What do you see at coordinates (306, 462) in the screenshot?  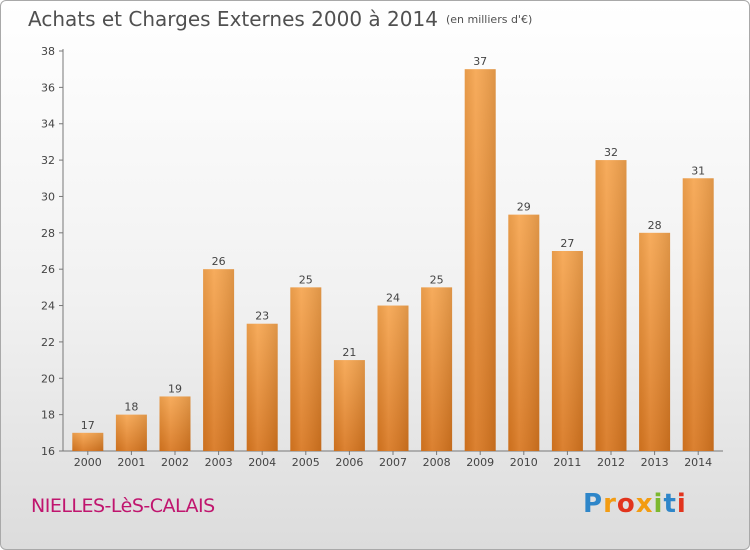 I see `x-tick-label: 2005` at bounding box center [306, 462].